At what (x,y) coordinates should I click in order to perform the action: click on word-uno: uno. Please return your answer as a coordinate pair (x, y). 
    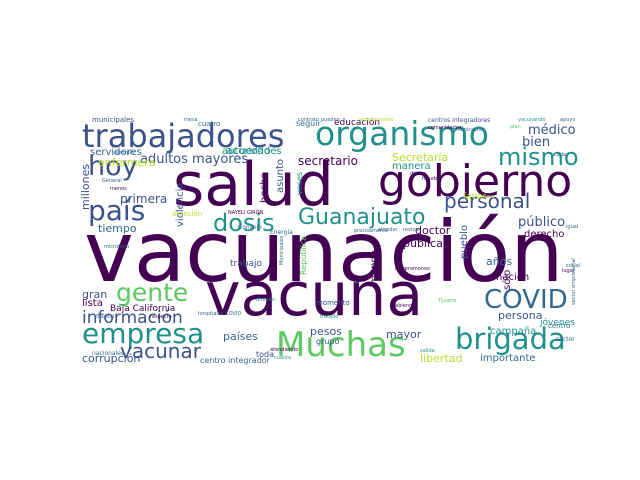
    Looking at the image, I should click on (490, 197).